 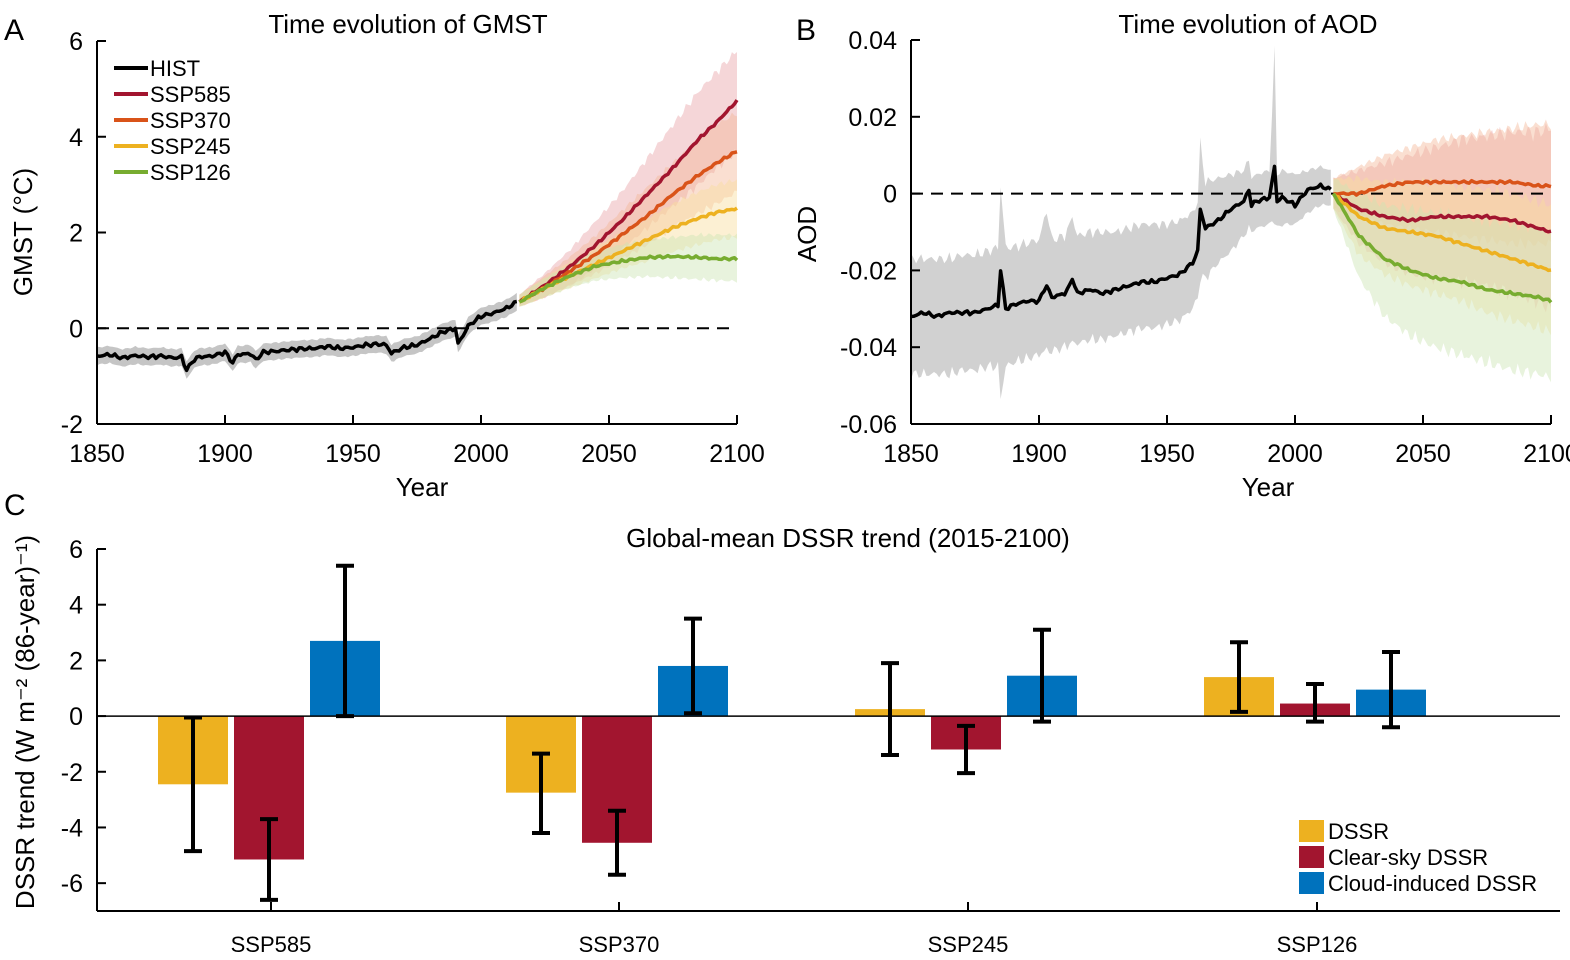 What do you see at coordinates (737, 454) in the screenshot?
I see `gmst-xtick-label: 2100` at bounding box center [737, 454].